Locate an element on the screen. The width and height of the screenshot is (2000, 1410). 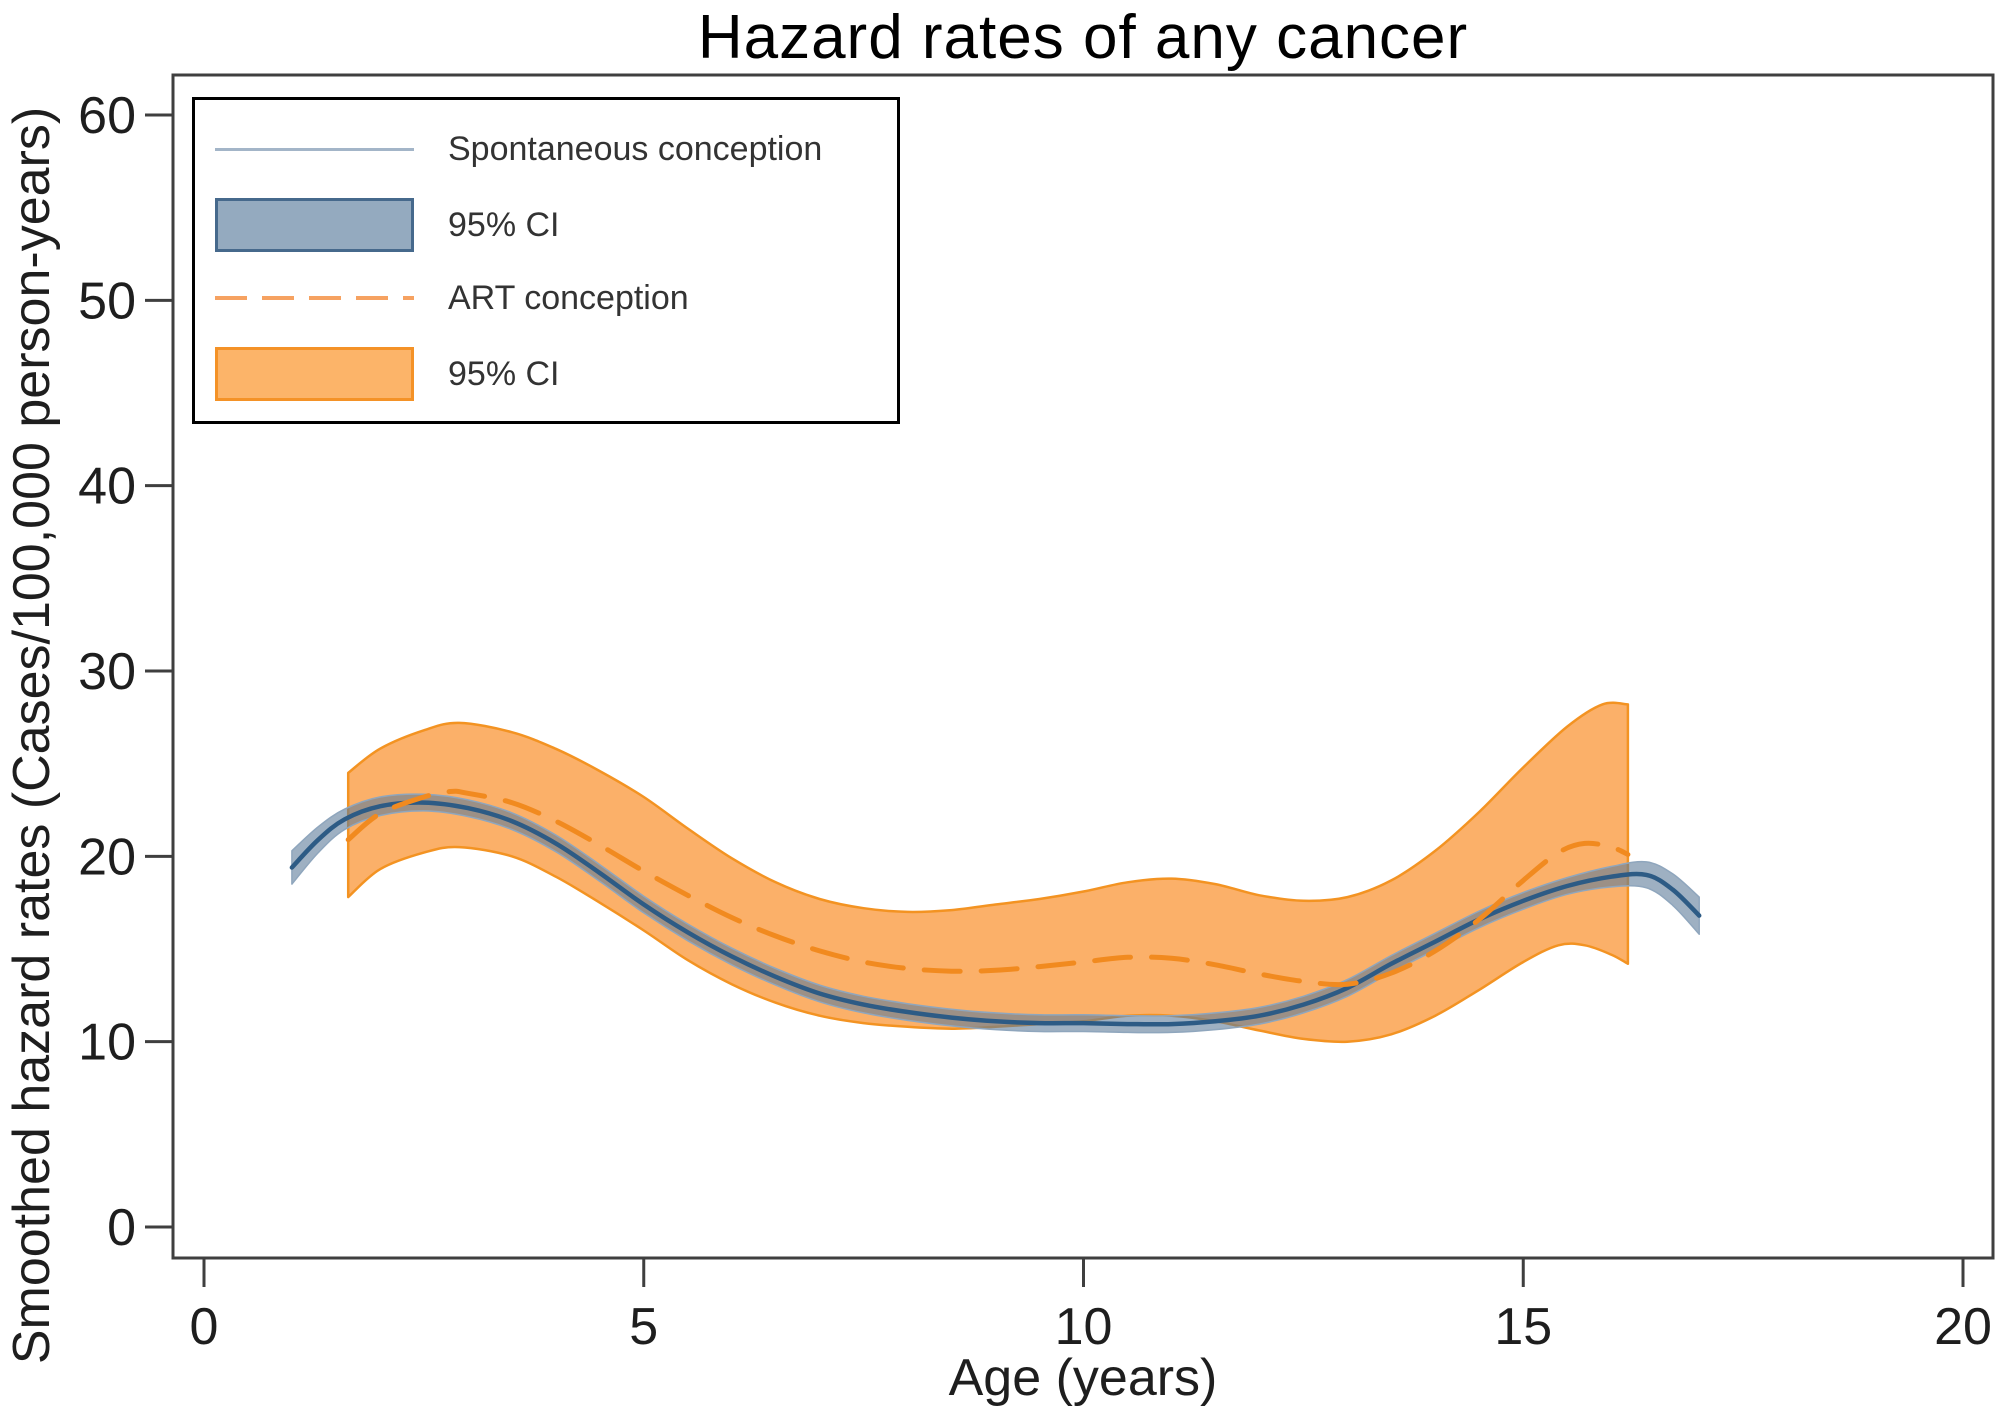
legend-item-art-ci: 95% CI is located at coordinates (387, 374).